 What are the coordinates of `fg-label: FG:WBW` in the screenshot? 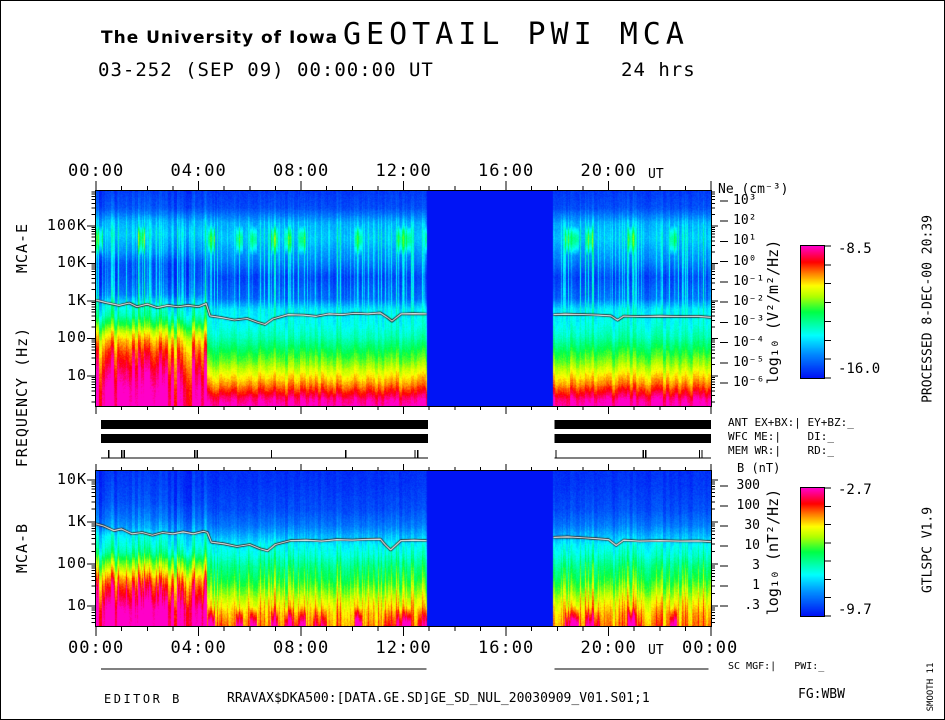 It's located at (821, 694).